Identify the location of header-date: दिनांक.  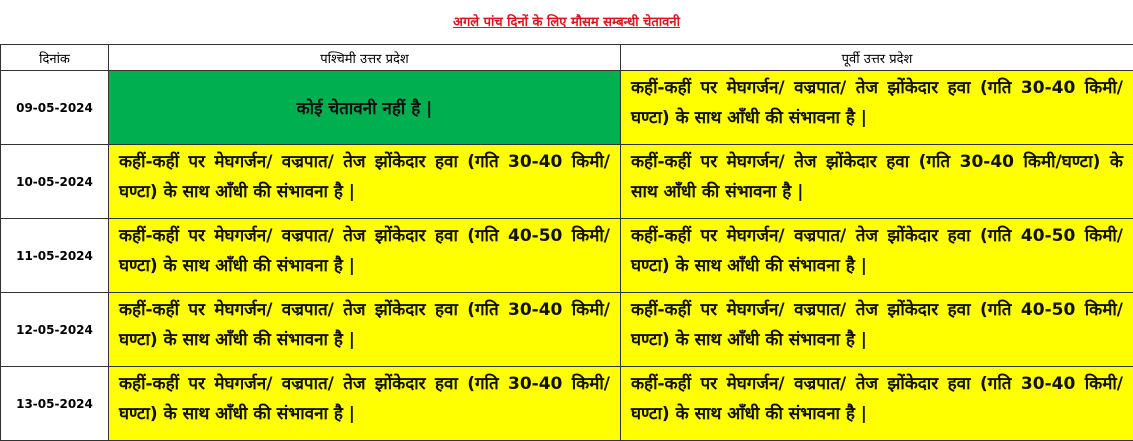
(54, 57).